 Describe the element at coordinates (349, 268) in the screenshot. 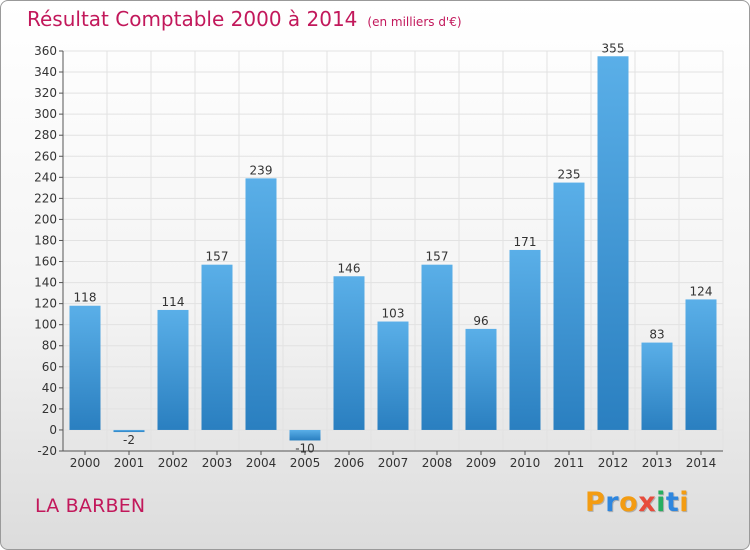

I see `bar-value-label: 146` at that location.